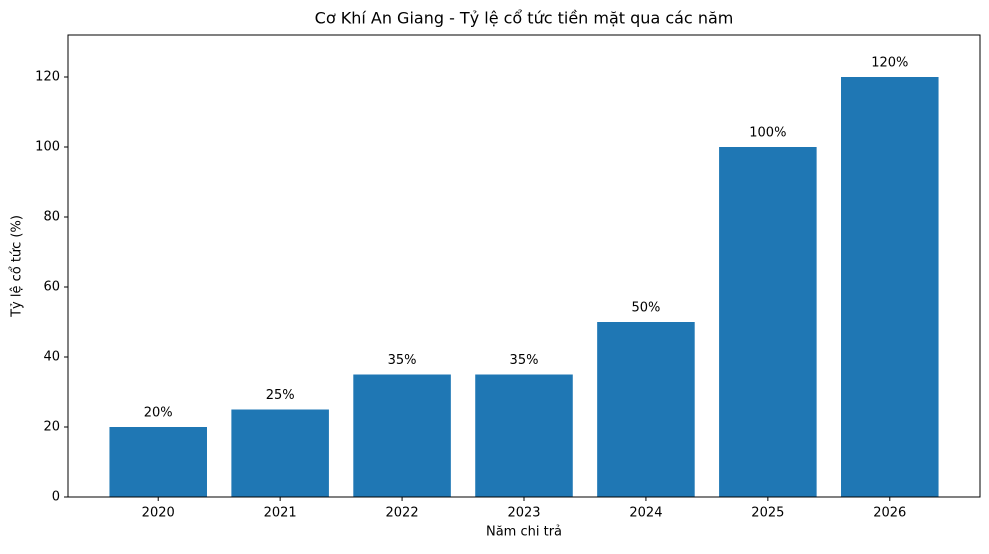 The image size is (989, 554). I want to click on x-tick-label: 2020, so click(158, 513).